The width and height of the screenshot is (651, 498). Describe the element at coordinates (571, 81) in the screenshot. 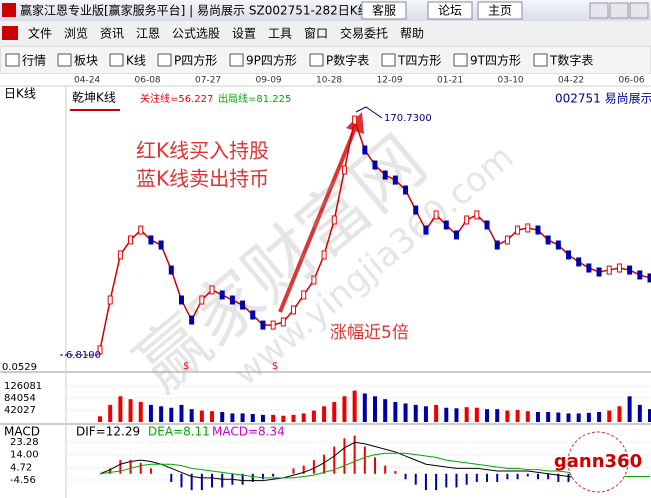

I see `date-label: 04-22` at that location.